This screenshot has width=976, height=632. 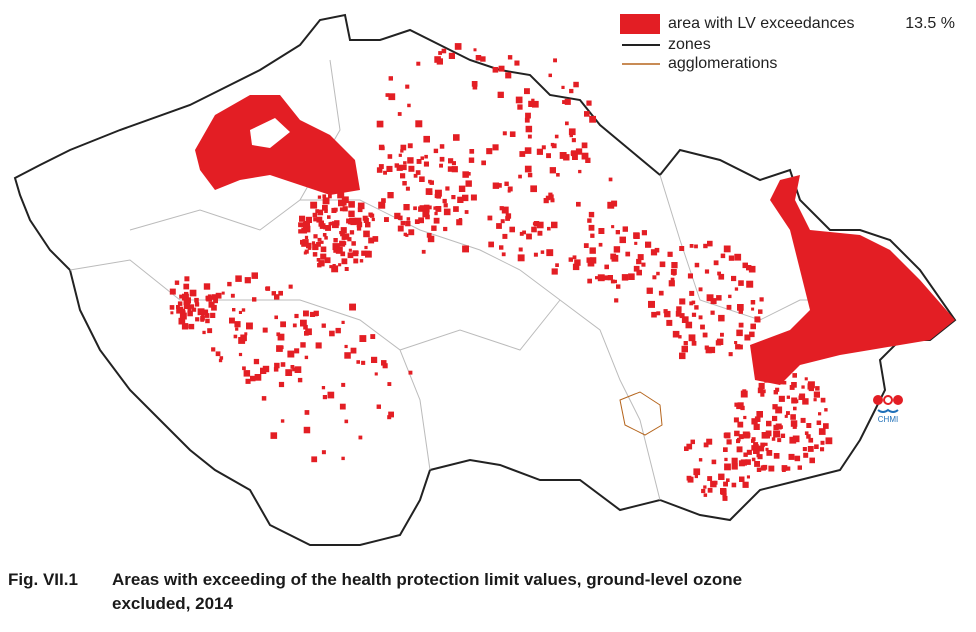 I want to click on legend-value: 13.5 %, so click(x=930, y=23).